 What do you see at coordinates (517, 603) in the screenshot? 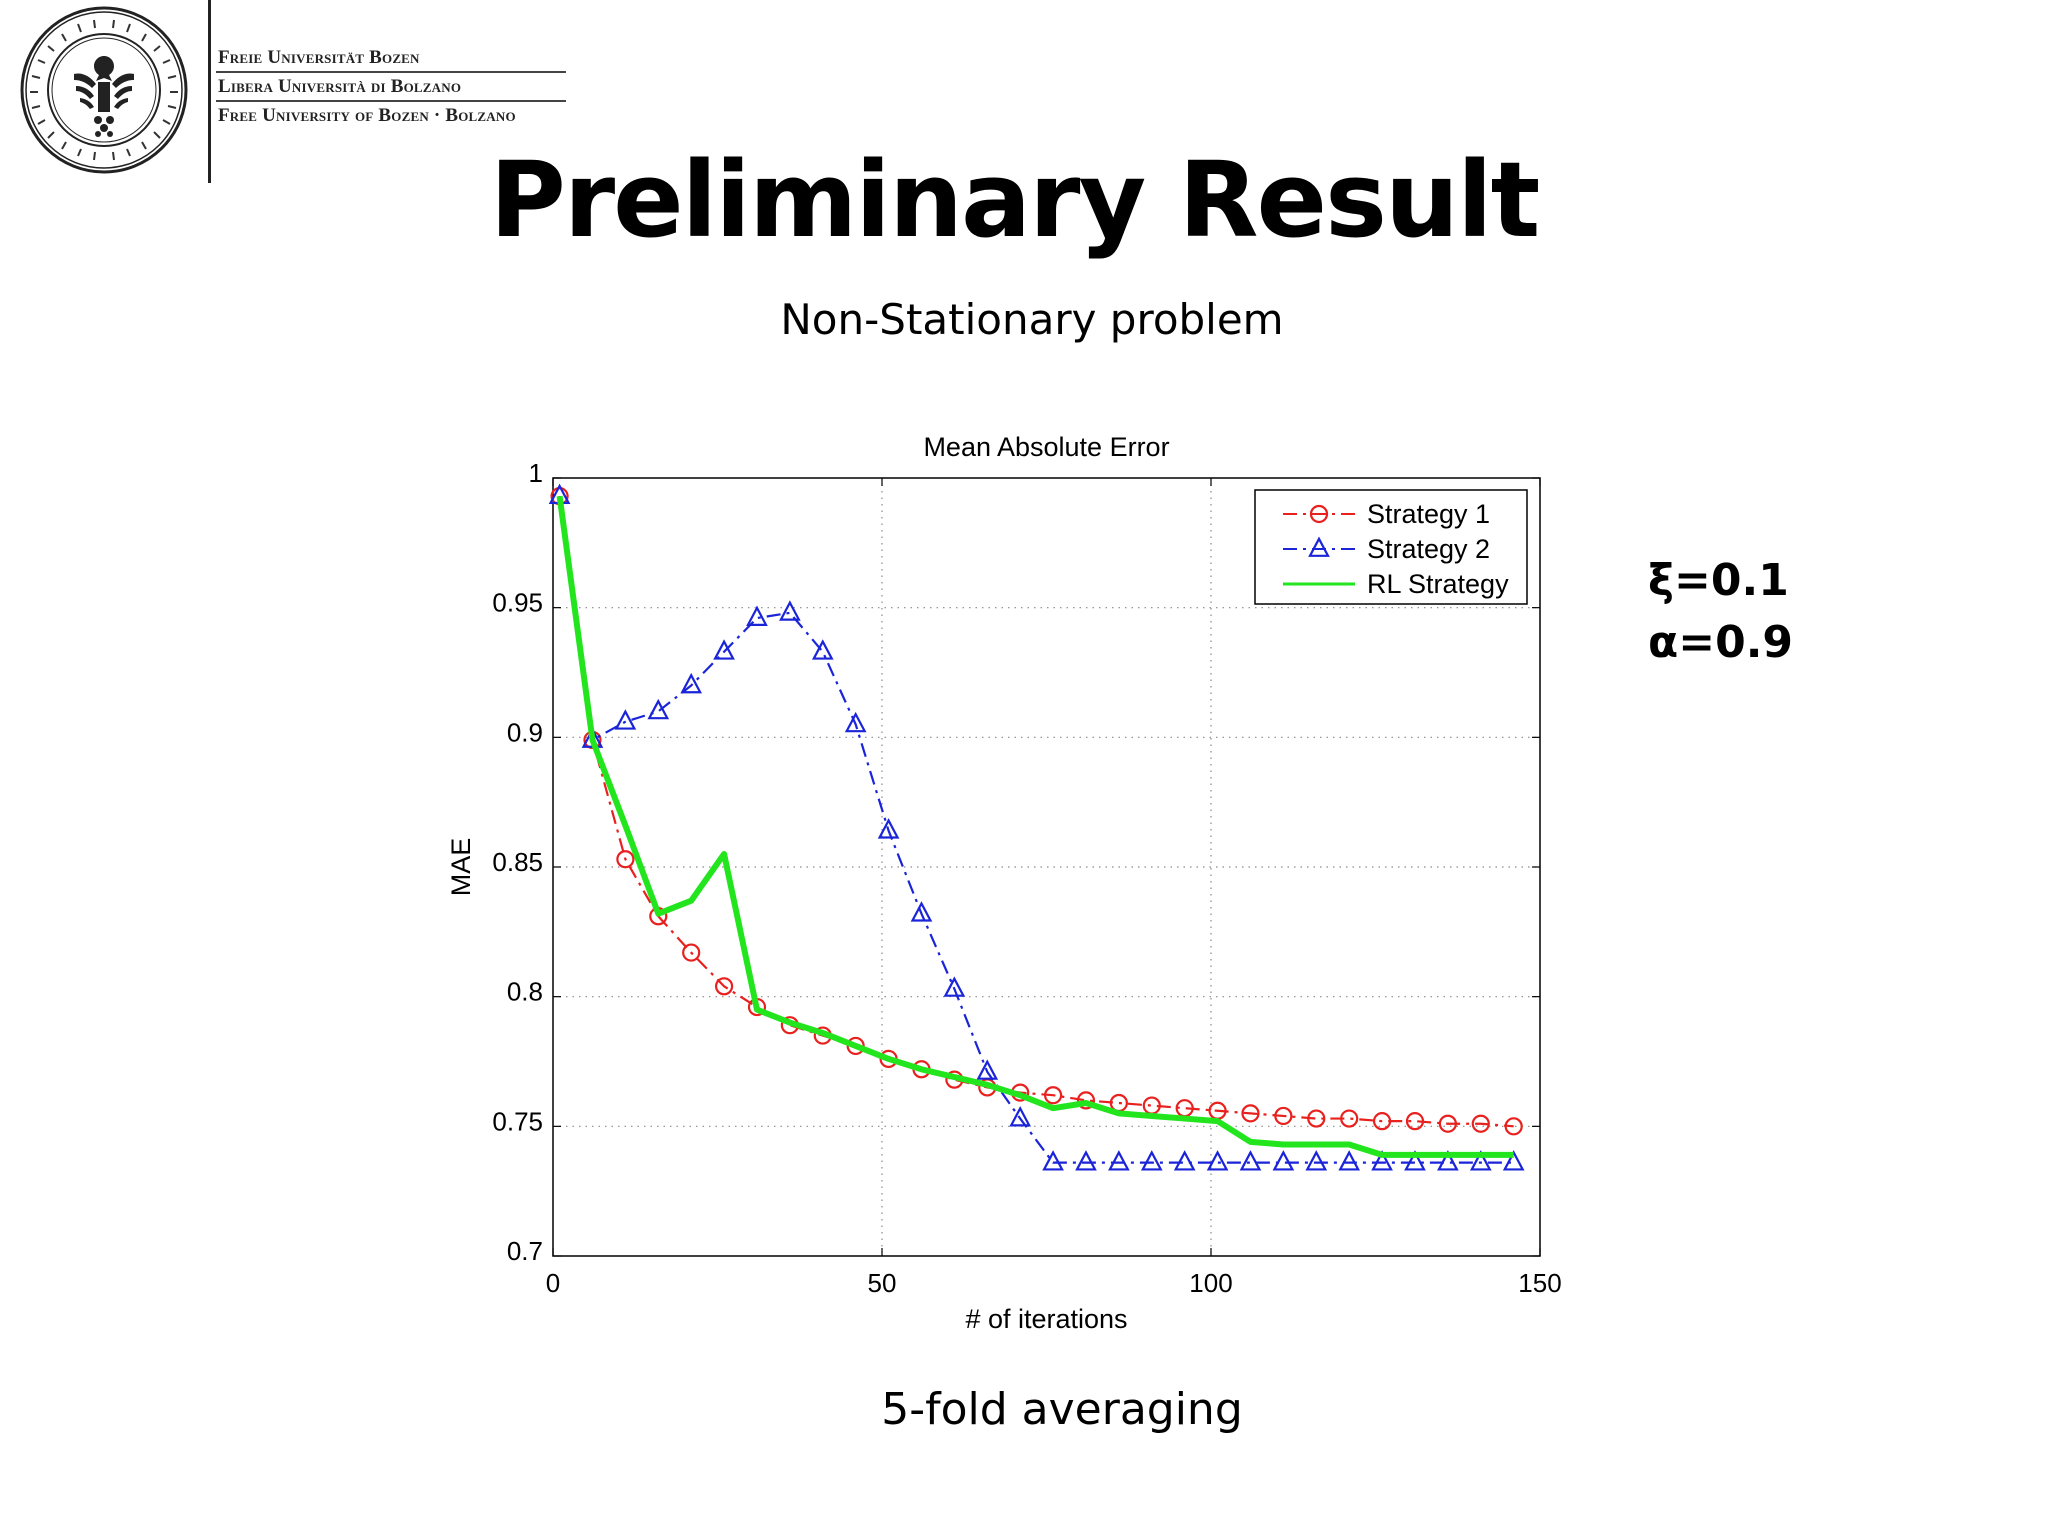
I see `y-tick-label: 0.95` at bounding box center [517, 603].